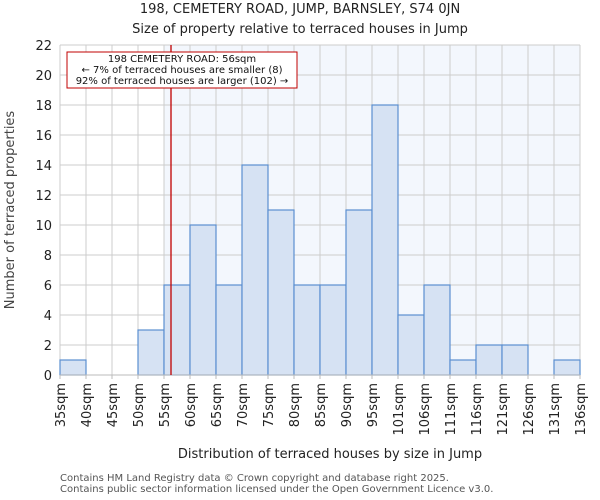 The height and width of the screenshot is (500, 600). I want to click on x-tick-label: 116sqm, so click(477, 409).